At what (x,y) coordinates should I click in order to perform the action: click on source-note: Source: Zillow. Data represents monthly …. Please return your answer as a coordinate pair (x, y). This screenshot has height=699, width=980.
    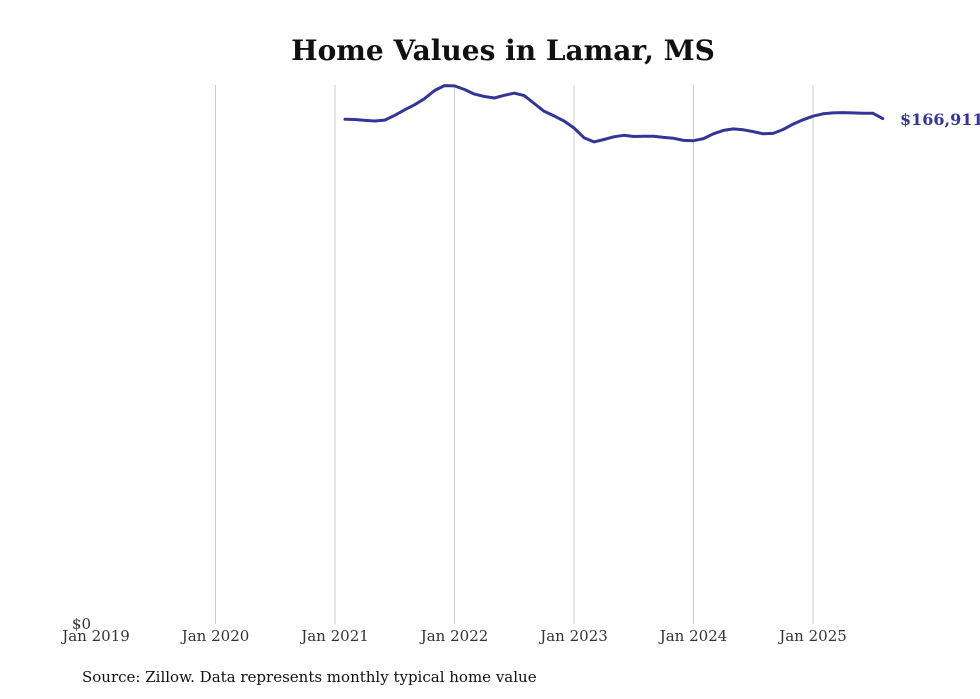
    Looking at the image, I should click on (309, 677).